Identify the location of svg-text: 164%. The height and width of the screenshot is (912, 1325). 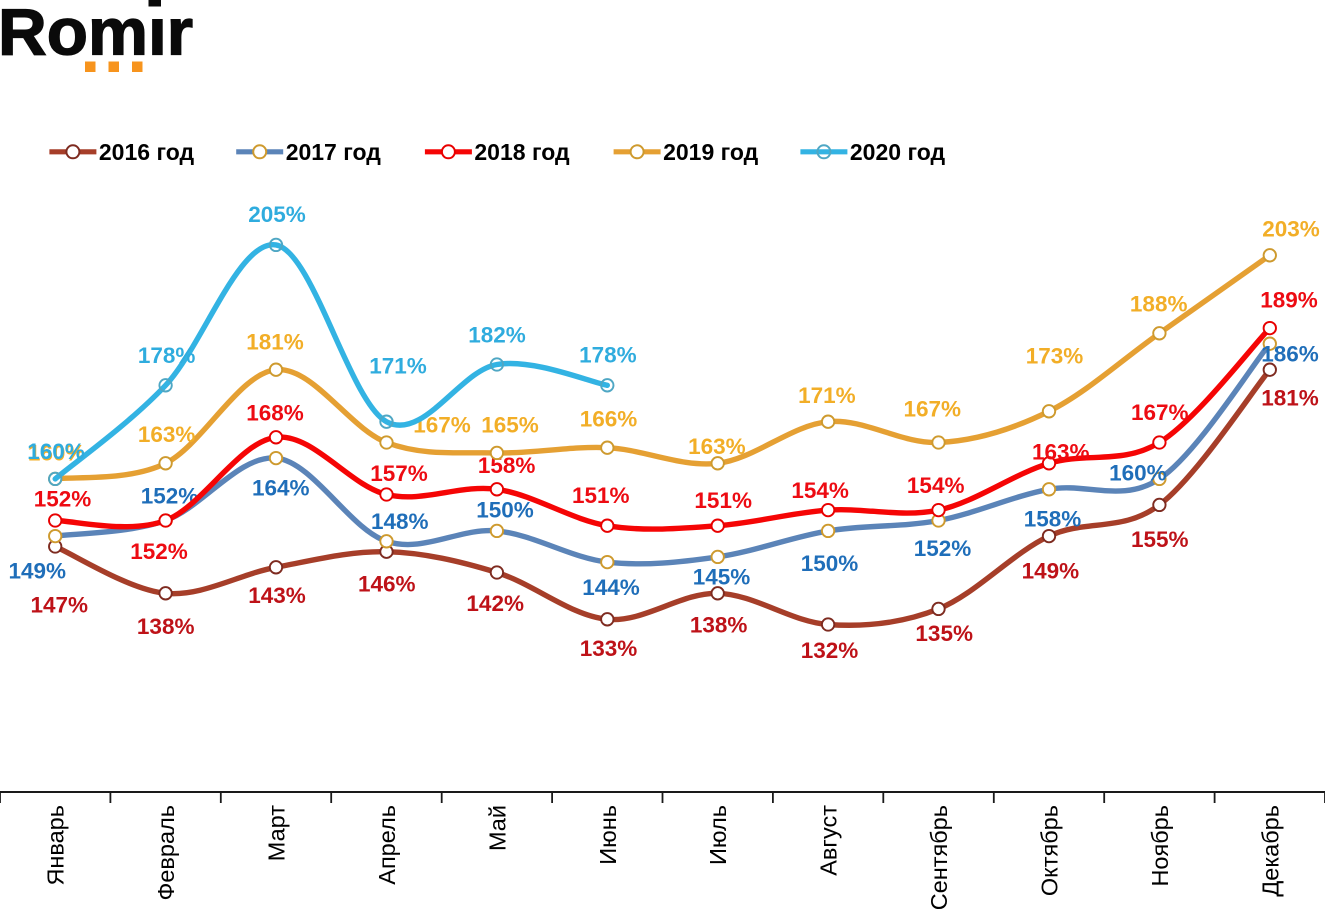
(281, 488).